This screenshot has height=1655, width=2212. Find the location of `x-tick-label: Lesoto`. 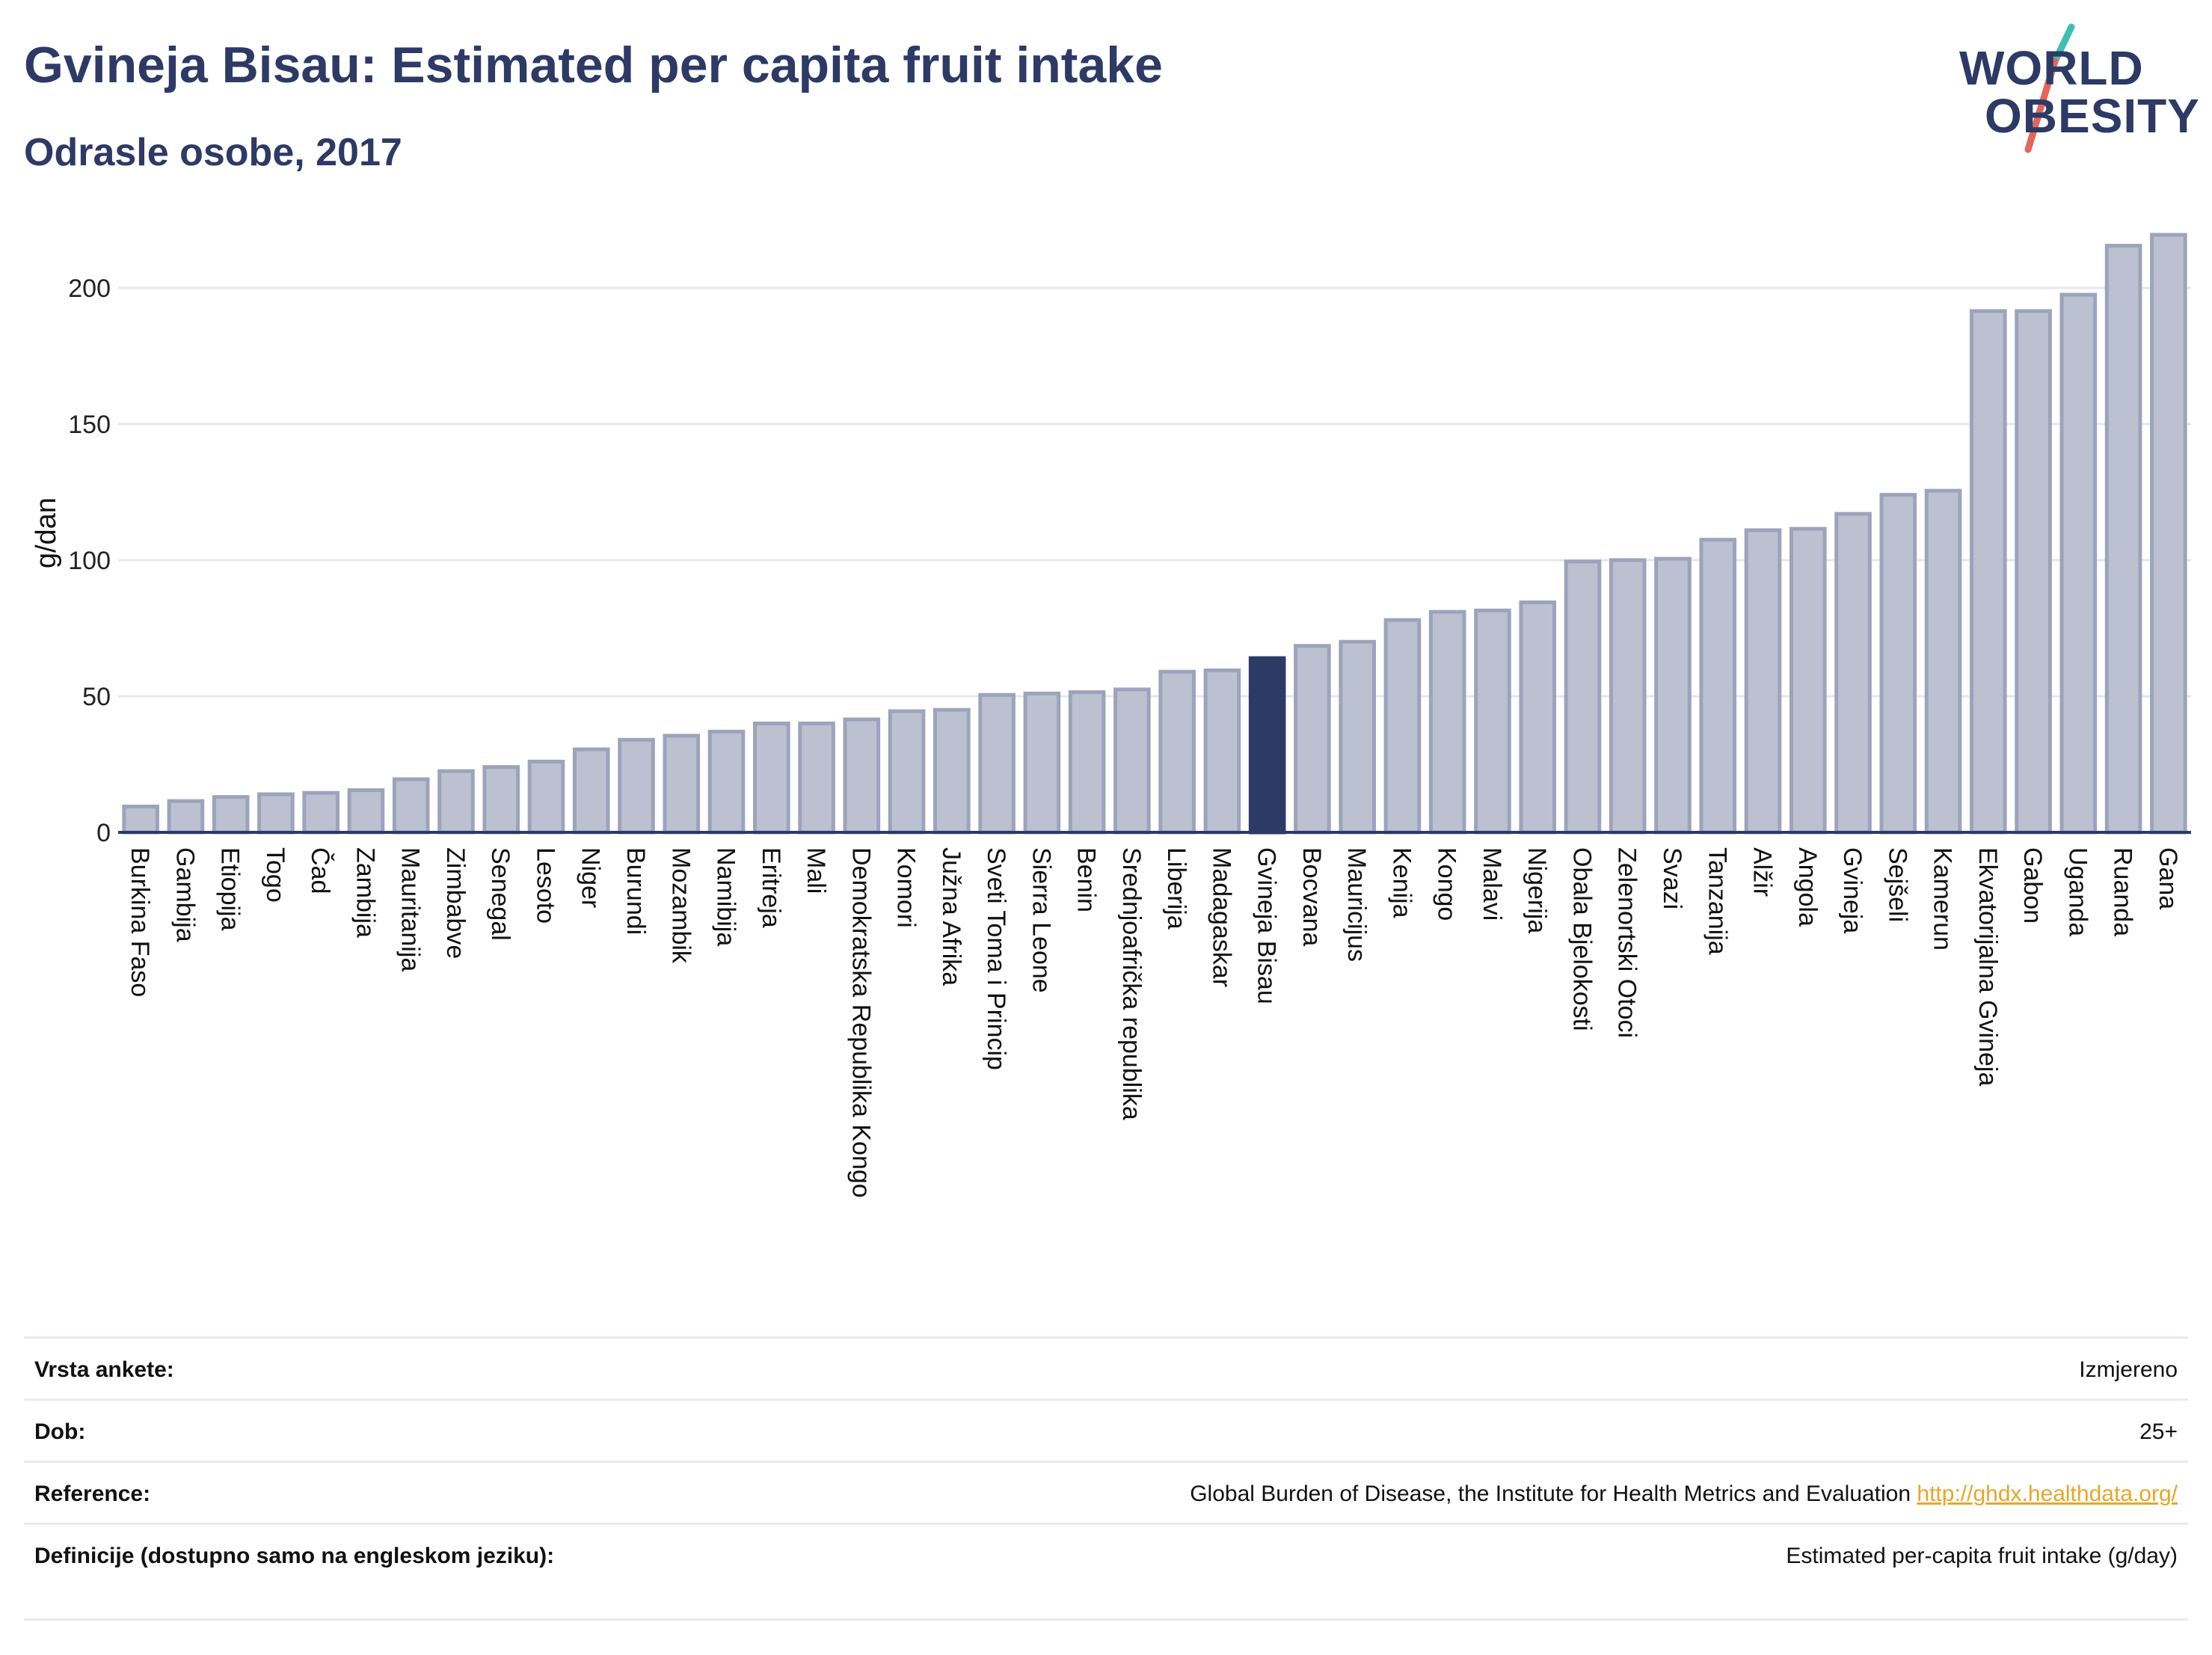

x-tick-label: Lesoto is located at coordinates (545, 885).